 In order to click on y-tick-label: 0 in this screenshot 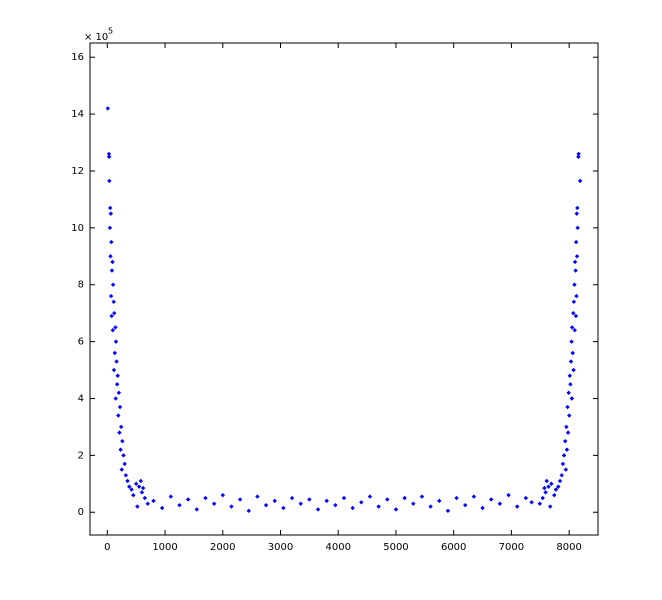, I will do `click(81, 512)`.